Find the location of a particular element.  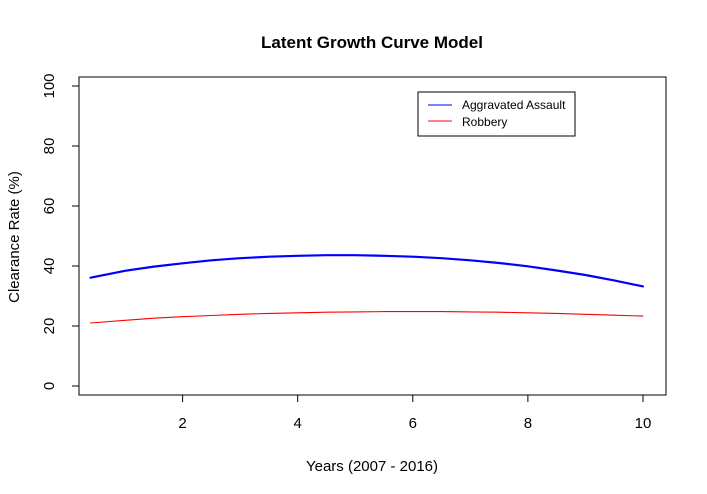

chart-title: Latent Growth Curve Model is located at coordinates (372, 42).